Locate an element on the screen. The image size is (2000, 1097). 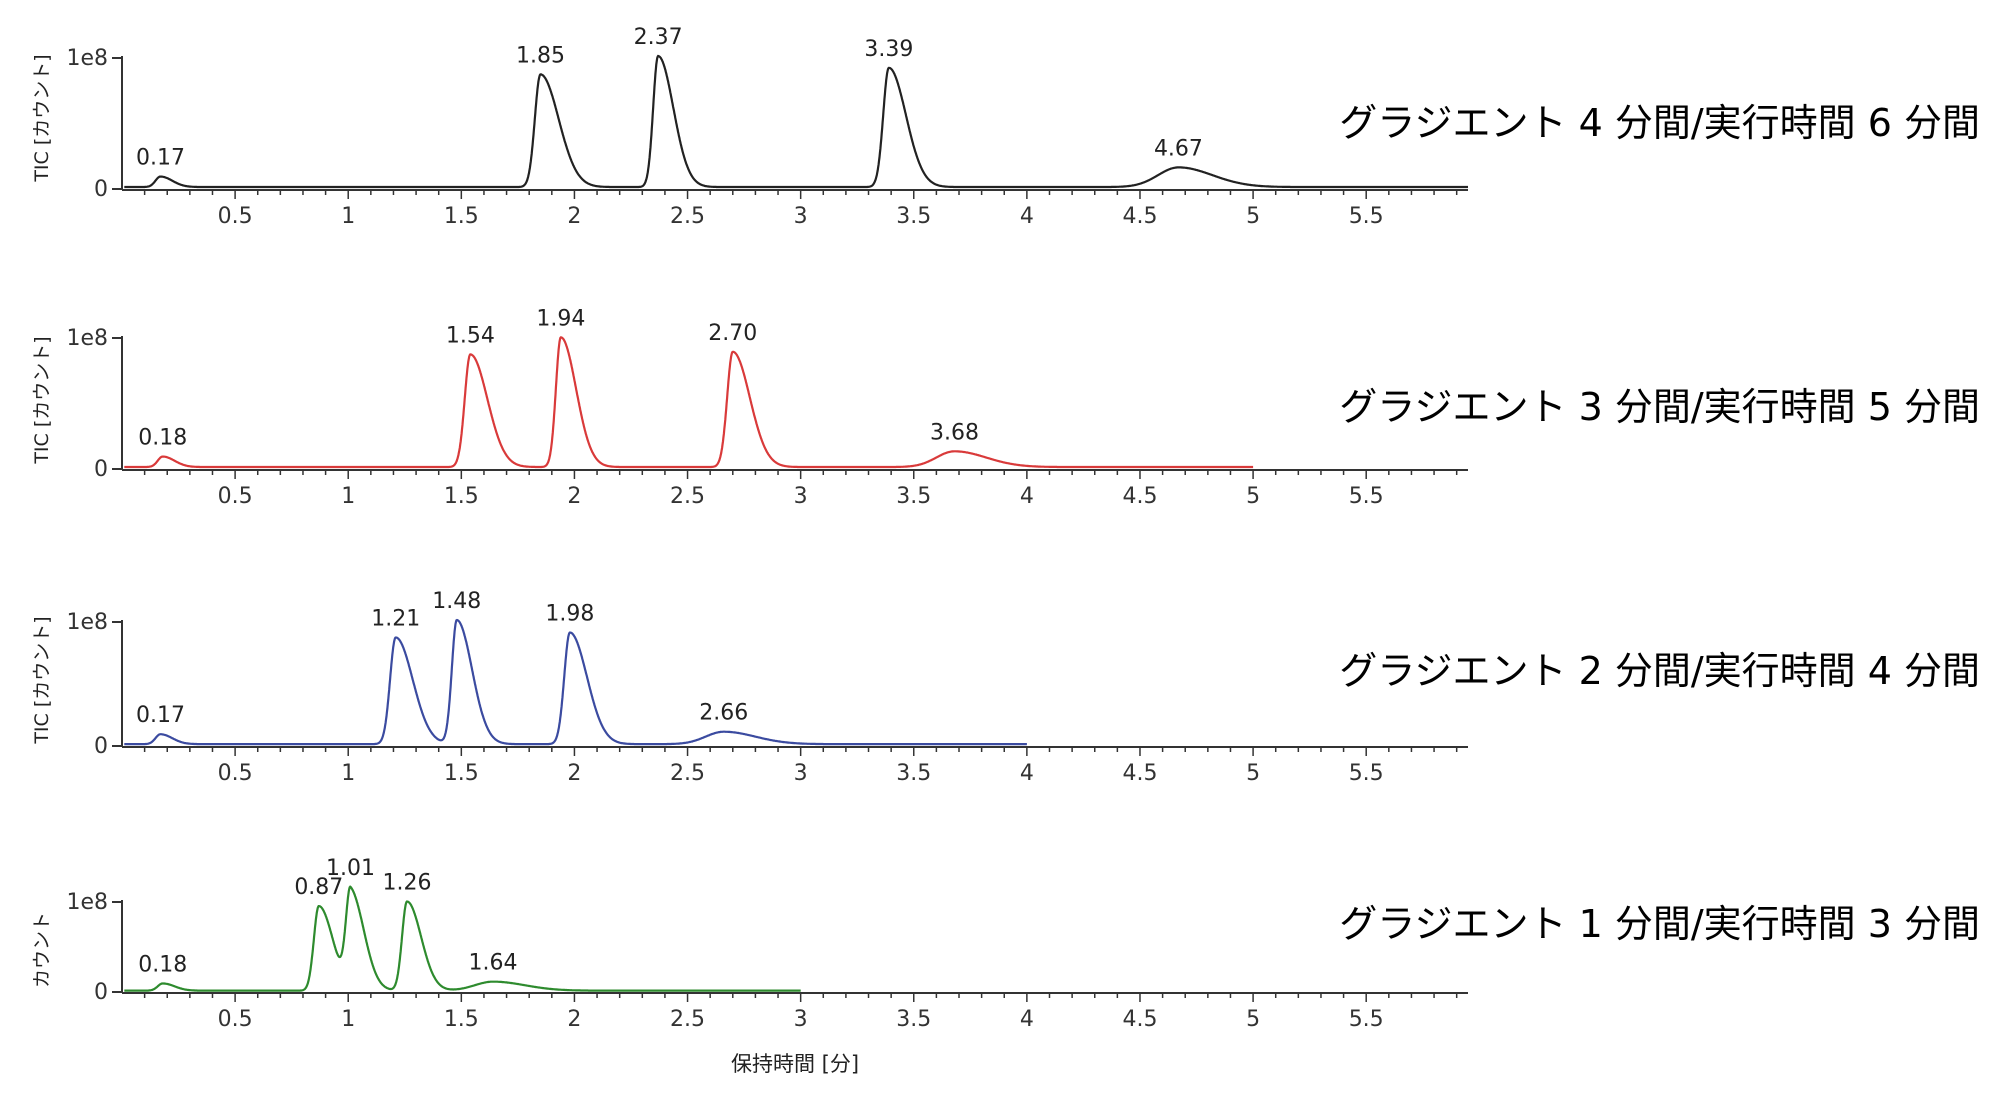
peak-label: 2.37 is located at coordinates (658, 37).